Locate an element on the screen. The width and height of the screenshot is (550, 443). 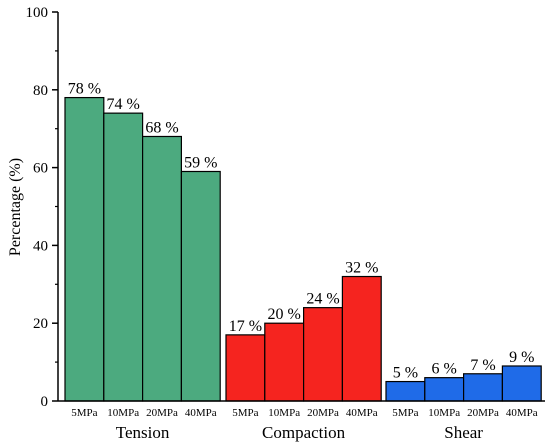
bar-shear-20mpa is located at coordinates (483, 387).